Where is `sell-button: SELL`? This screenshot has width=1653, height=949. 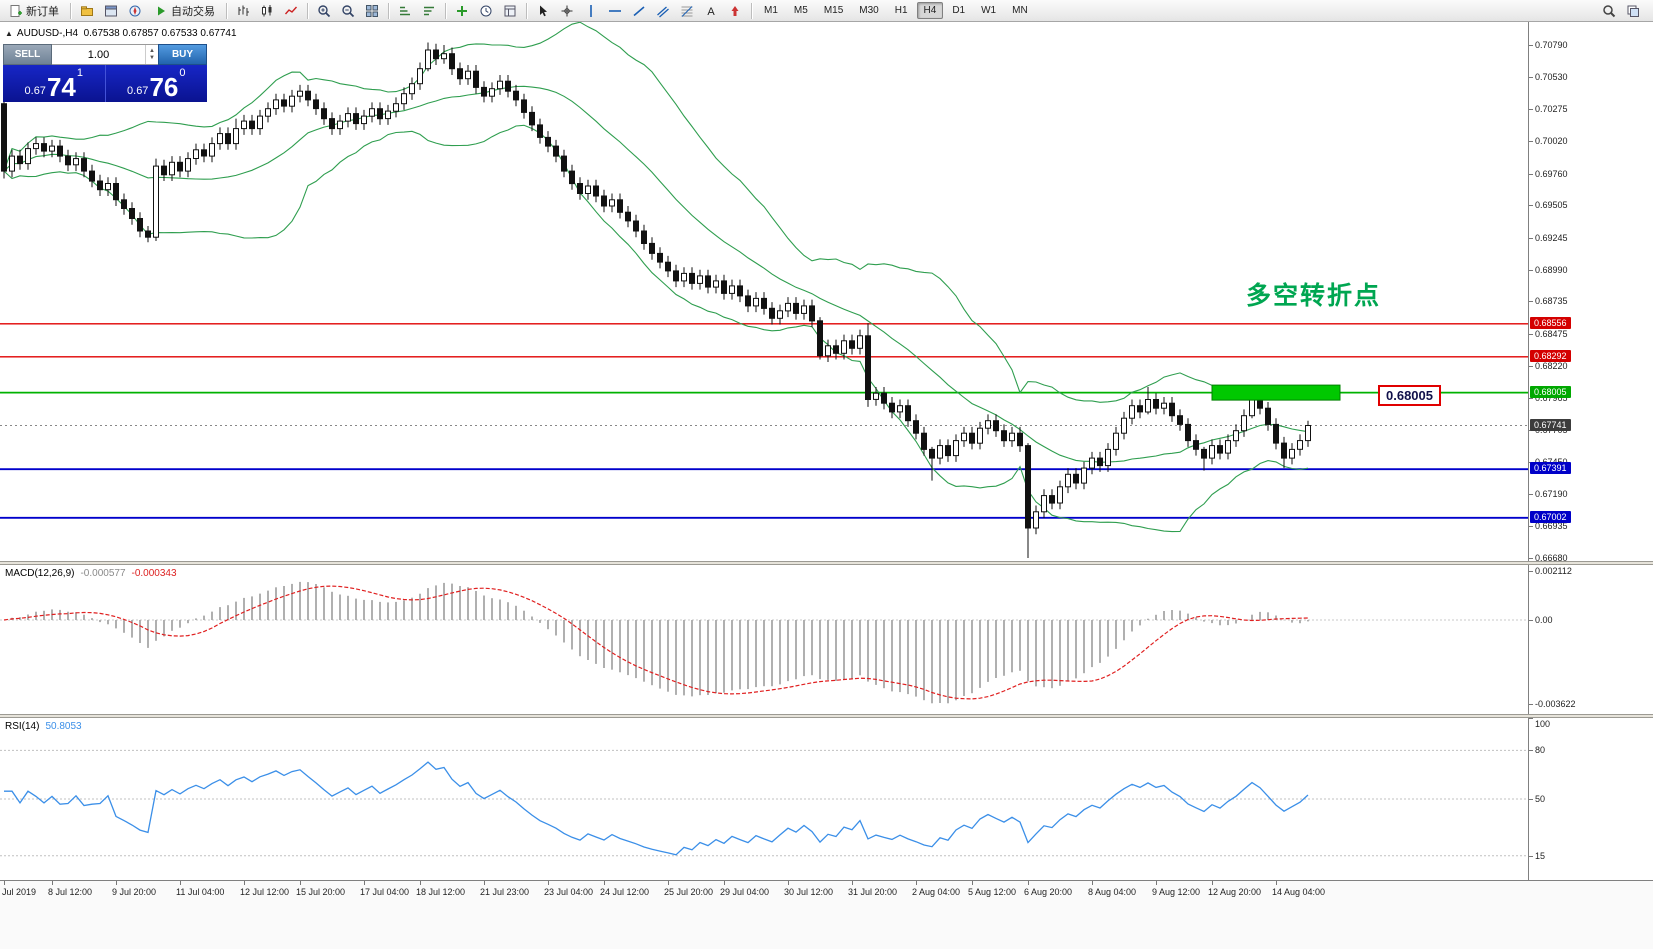 sell-button: SELL is located at coordinates (27, 54).